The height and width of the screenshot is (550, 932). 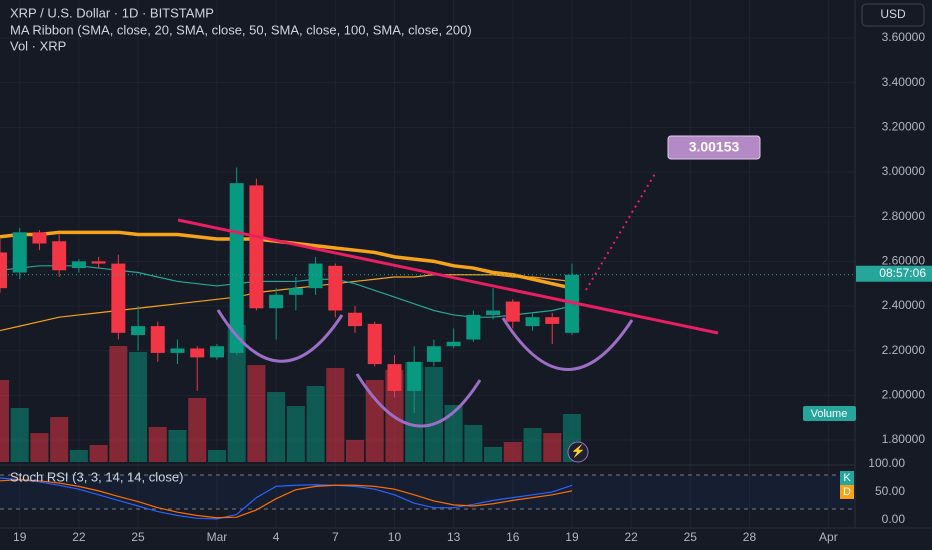 I want to click on y-tick-label: 3.40000, so click(x=904, y=82).